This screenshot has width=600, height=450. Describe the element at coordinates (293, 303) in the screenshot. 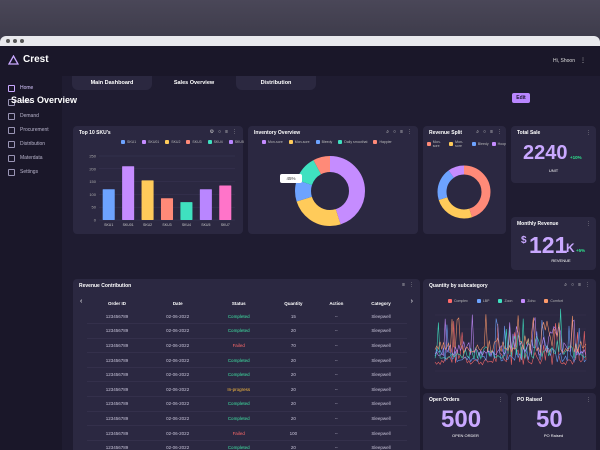

I see `column-header: Quantity` at that location.